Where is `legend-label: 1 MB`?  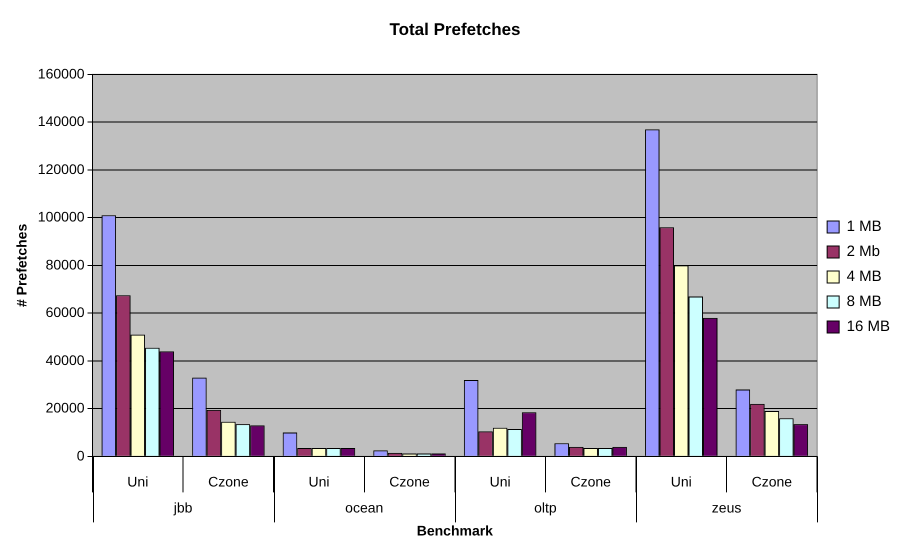
legend-label: 1 MB is located at coordinates (864, 227).